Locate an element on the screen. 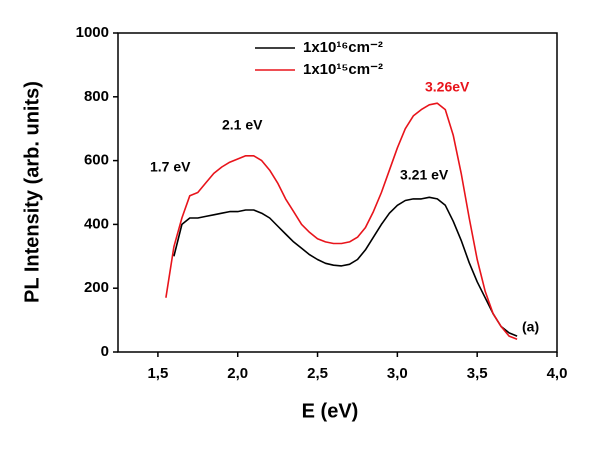 Image resolution: width=591 pixels, height=450 pixels. annotation: 3.21 eV is located at coordinates (424, 175).